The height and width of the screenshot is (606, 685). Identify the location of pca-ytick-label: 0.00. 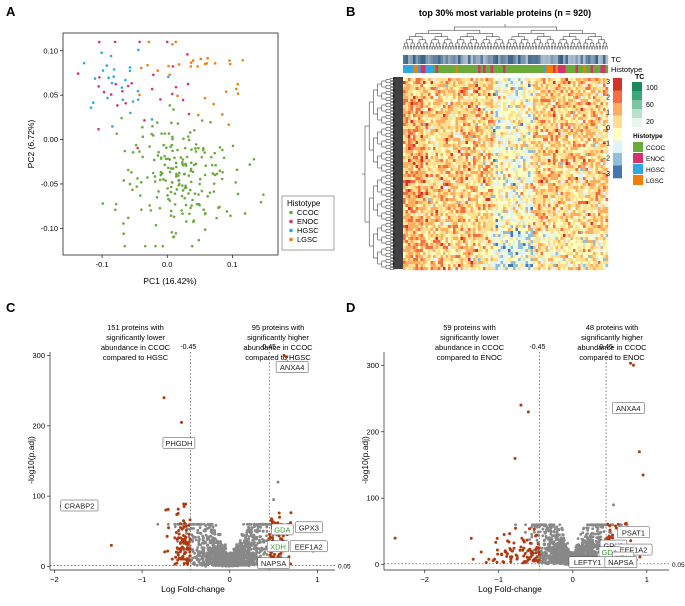
(50, 139).